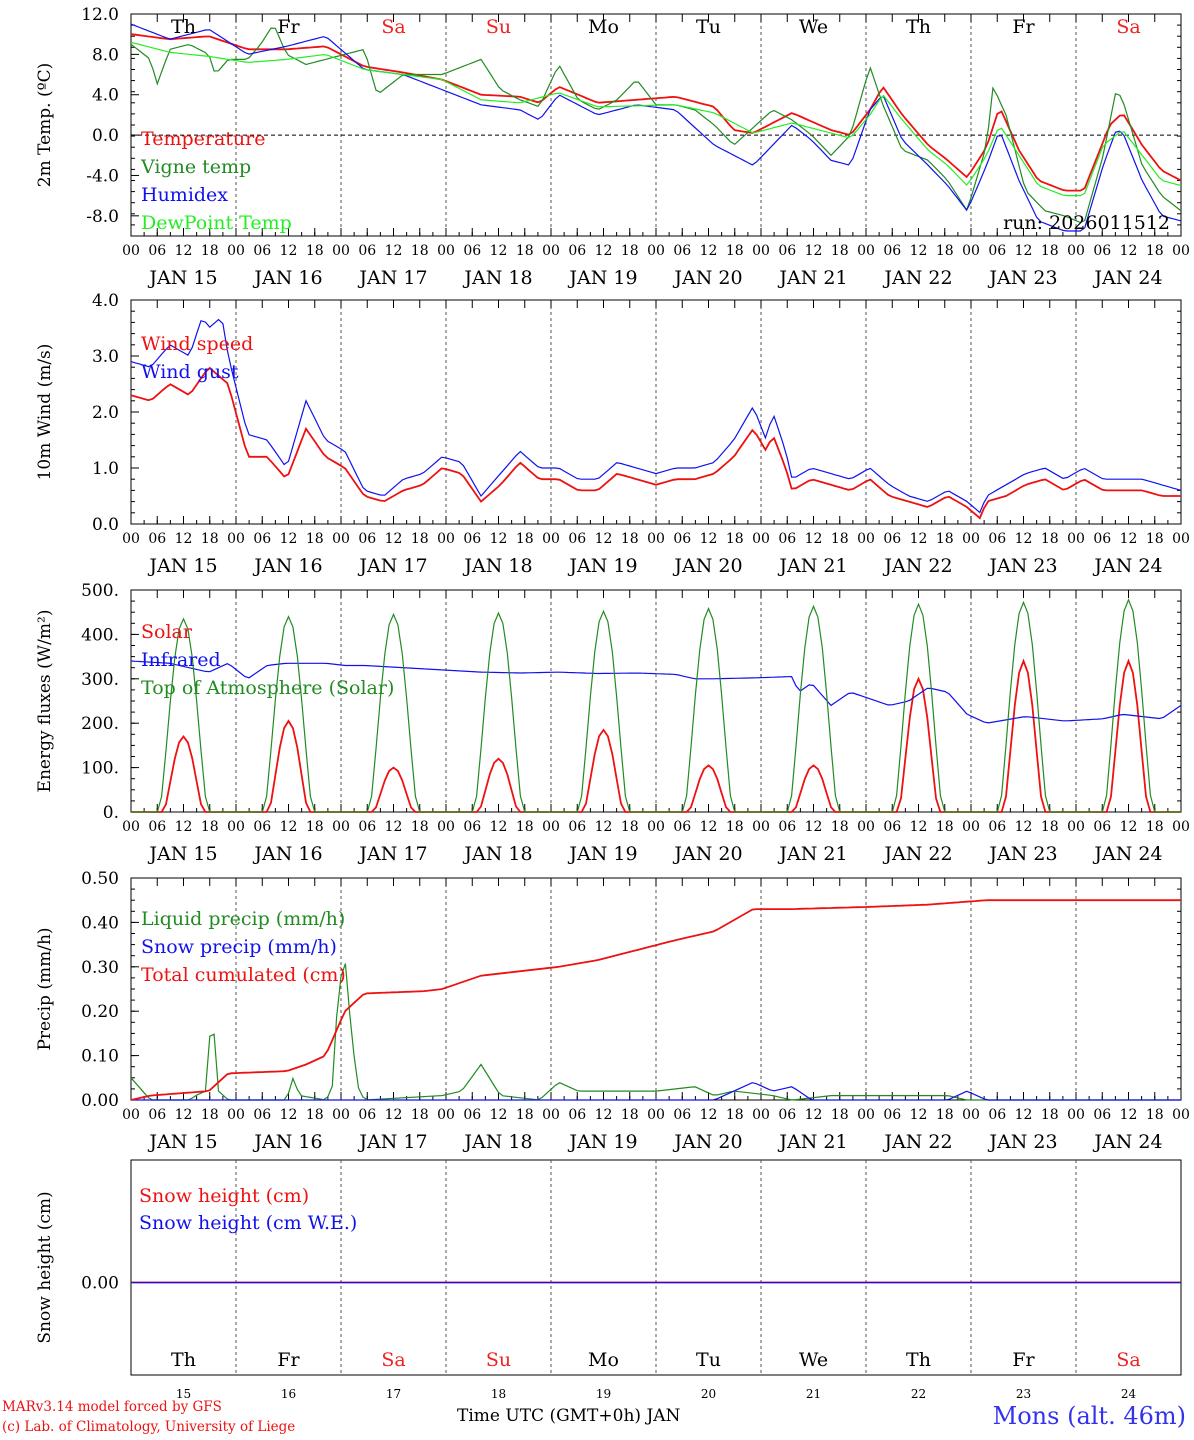 The height and width of the screenshot is (1440, 1194). I want to click on day-name-top: Su, so click(498, 27).